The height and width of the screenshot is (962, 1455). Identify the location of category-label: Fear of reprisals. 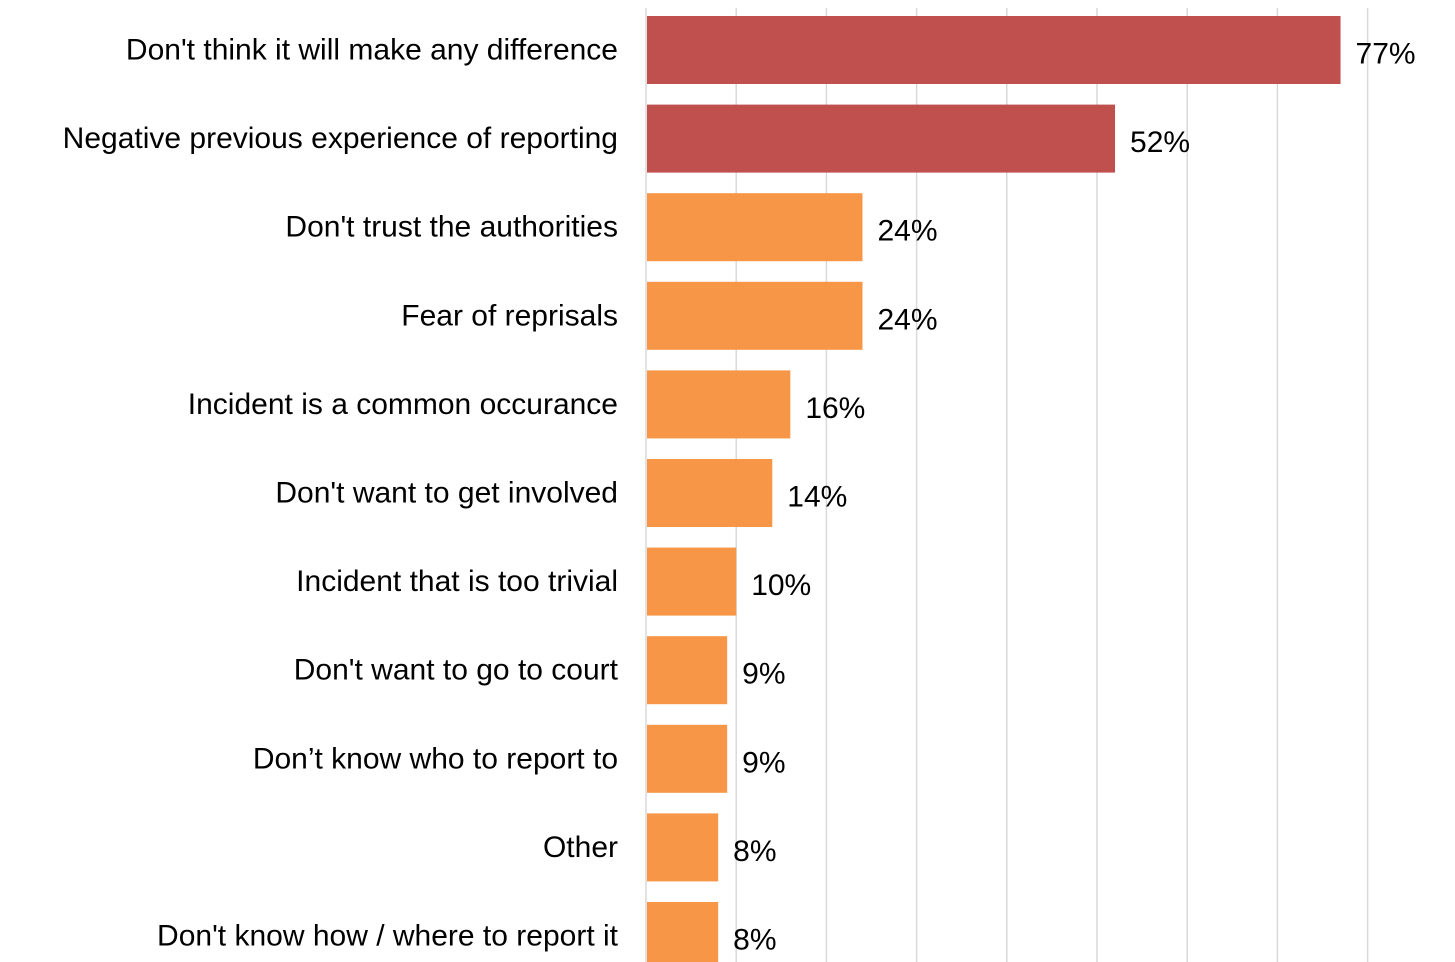
(509, 315).